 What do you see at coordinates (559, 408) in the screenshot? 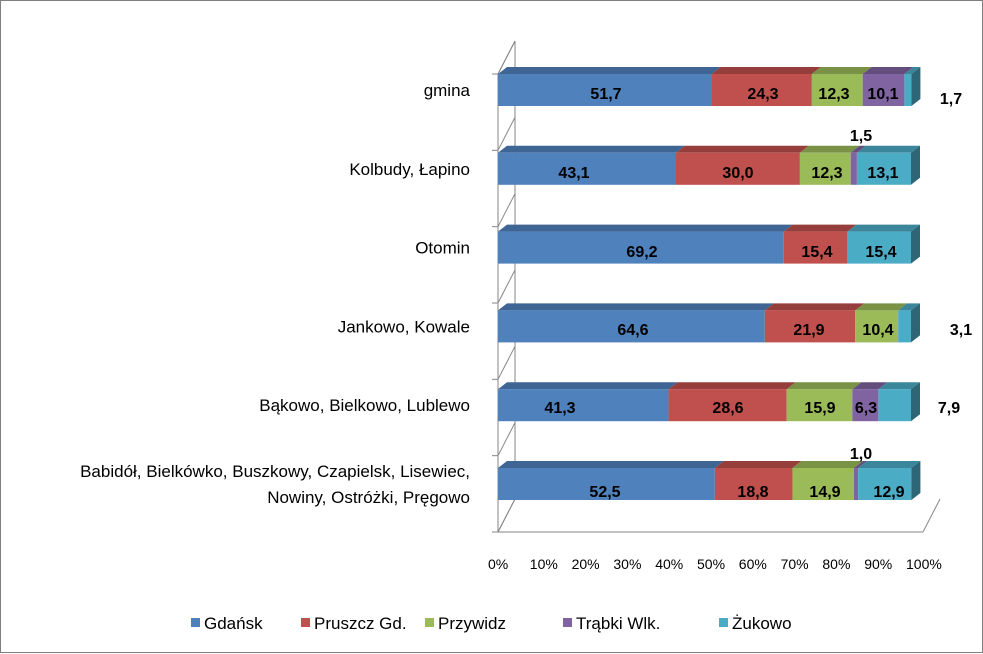
I see `data-label: 41,3` at bounding box center [559, 408].